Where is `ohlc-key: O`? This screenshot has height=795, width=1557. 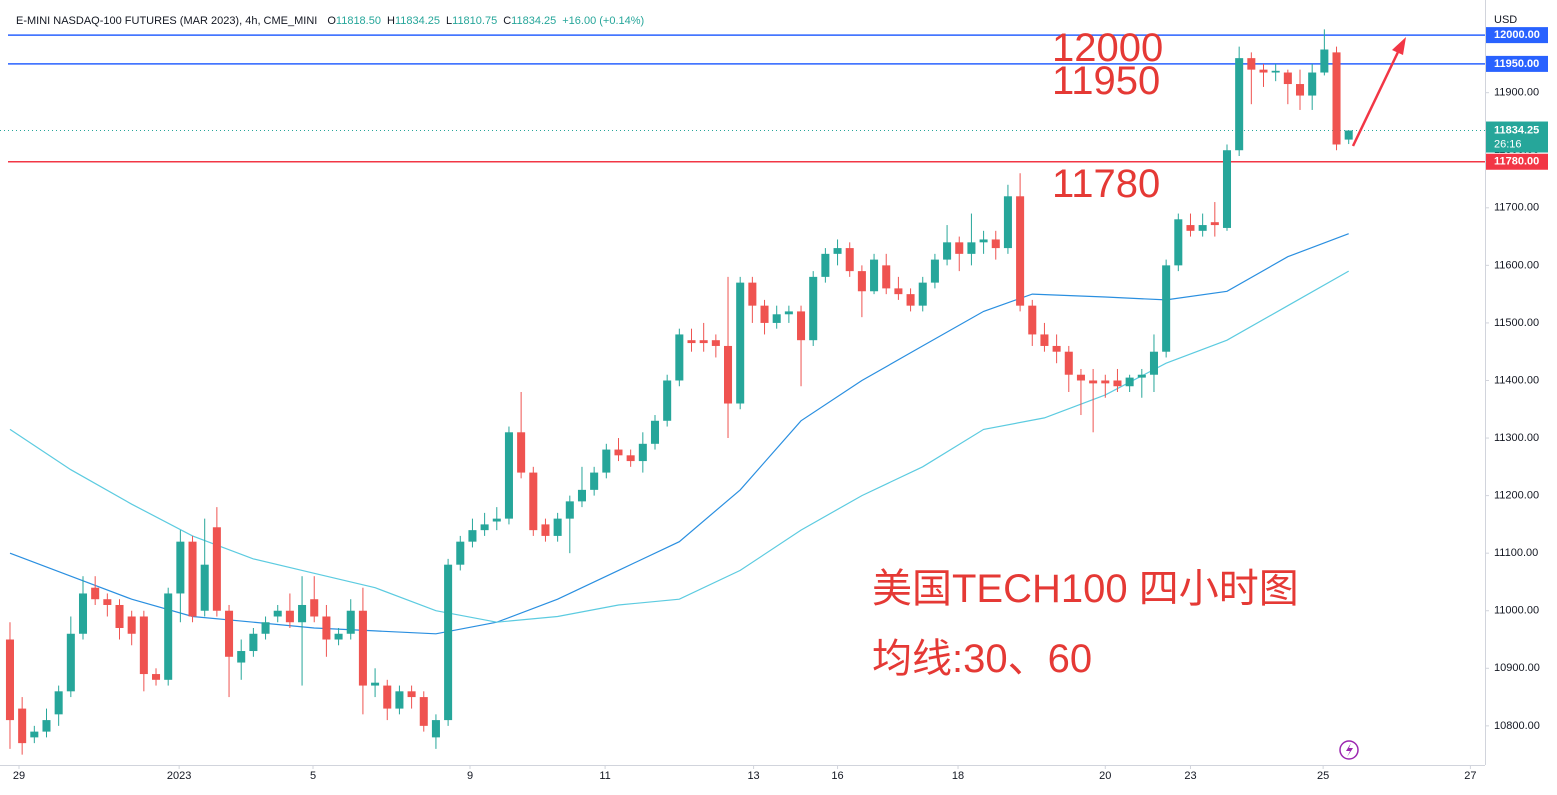
ohlc-key: O is located at coordinates (331, 21).